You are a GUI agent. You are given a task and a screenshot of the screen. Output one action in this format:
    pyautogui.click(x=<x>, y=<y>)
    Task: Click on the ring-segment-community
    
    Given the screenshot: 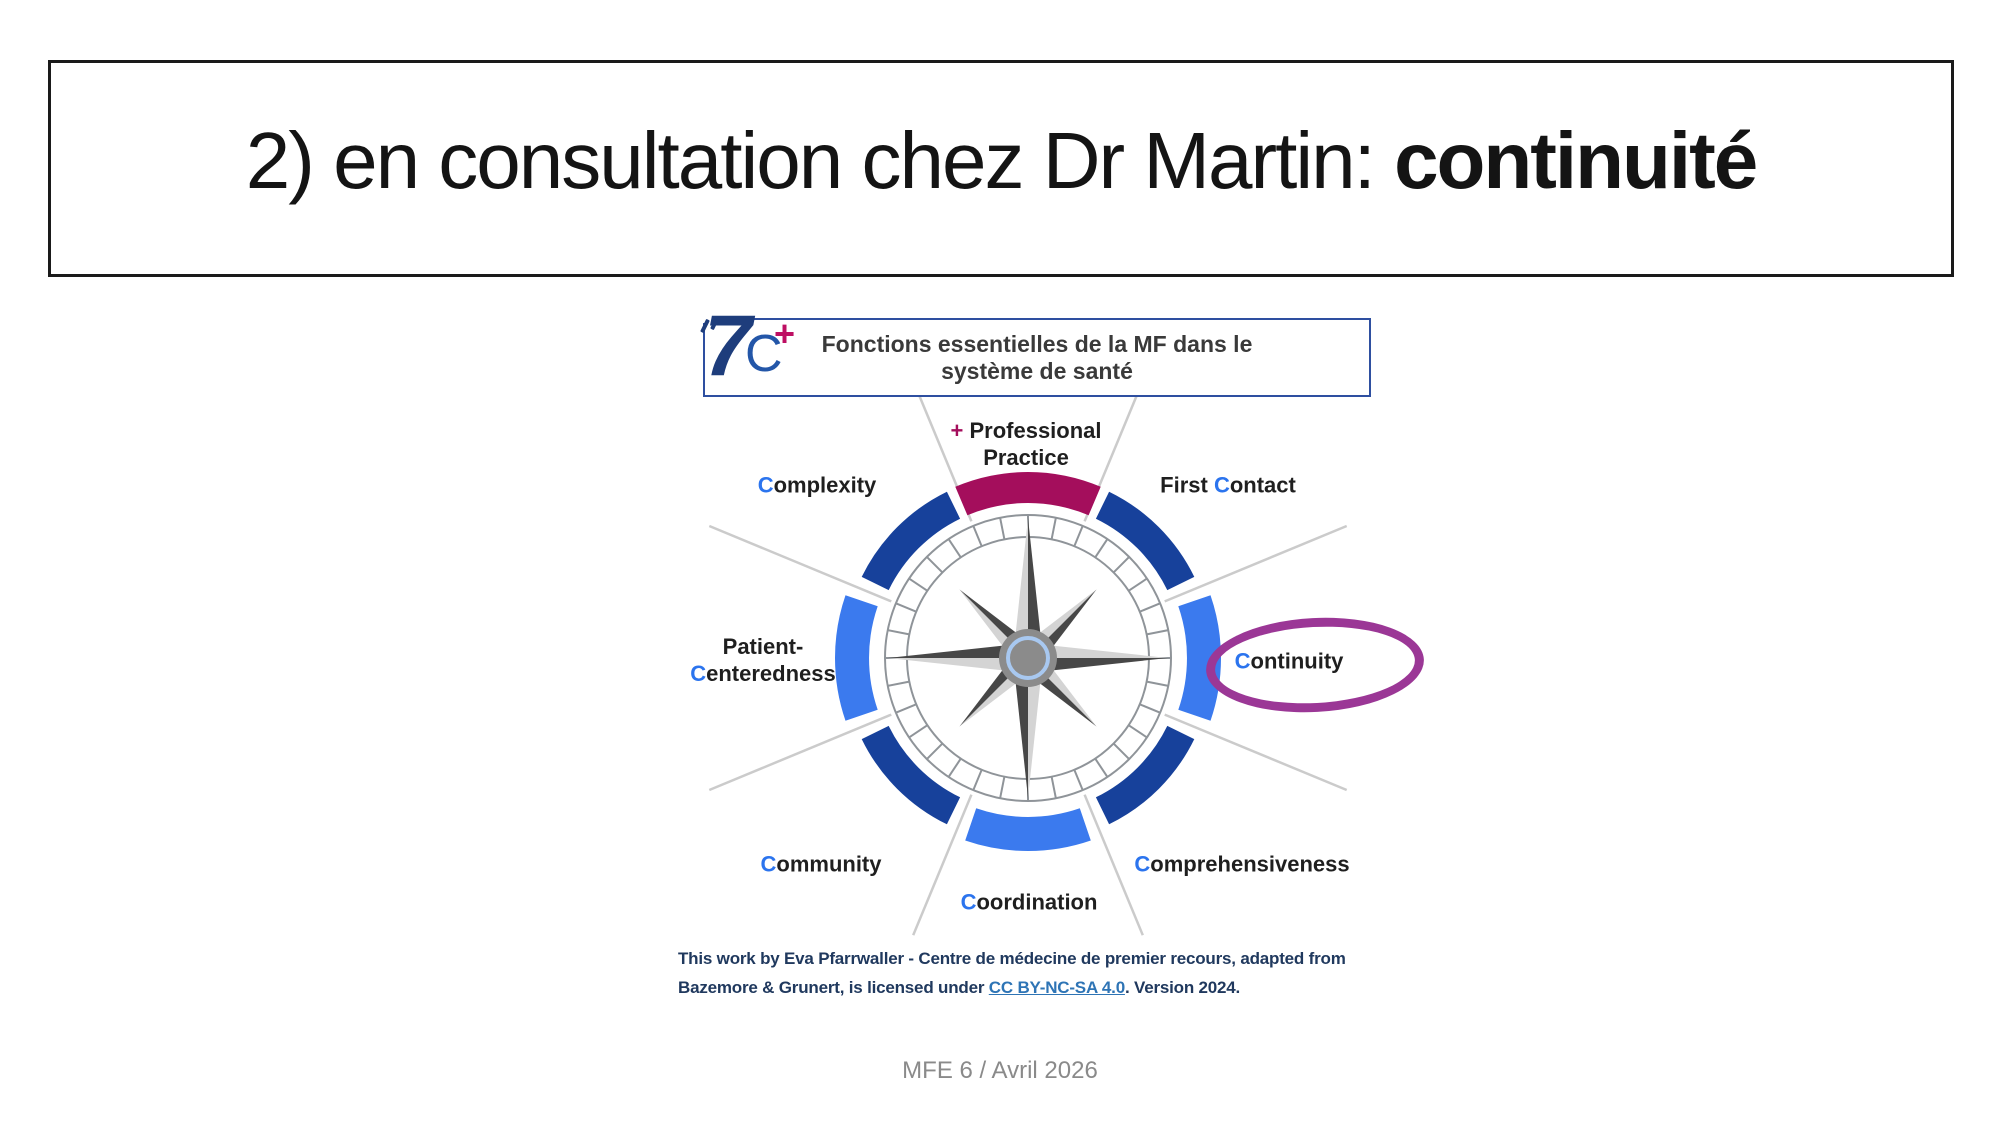 What is the action you would take?
    pyautogui.click(x=911, y=775)
    